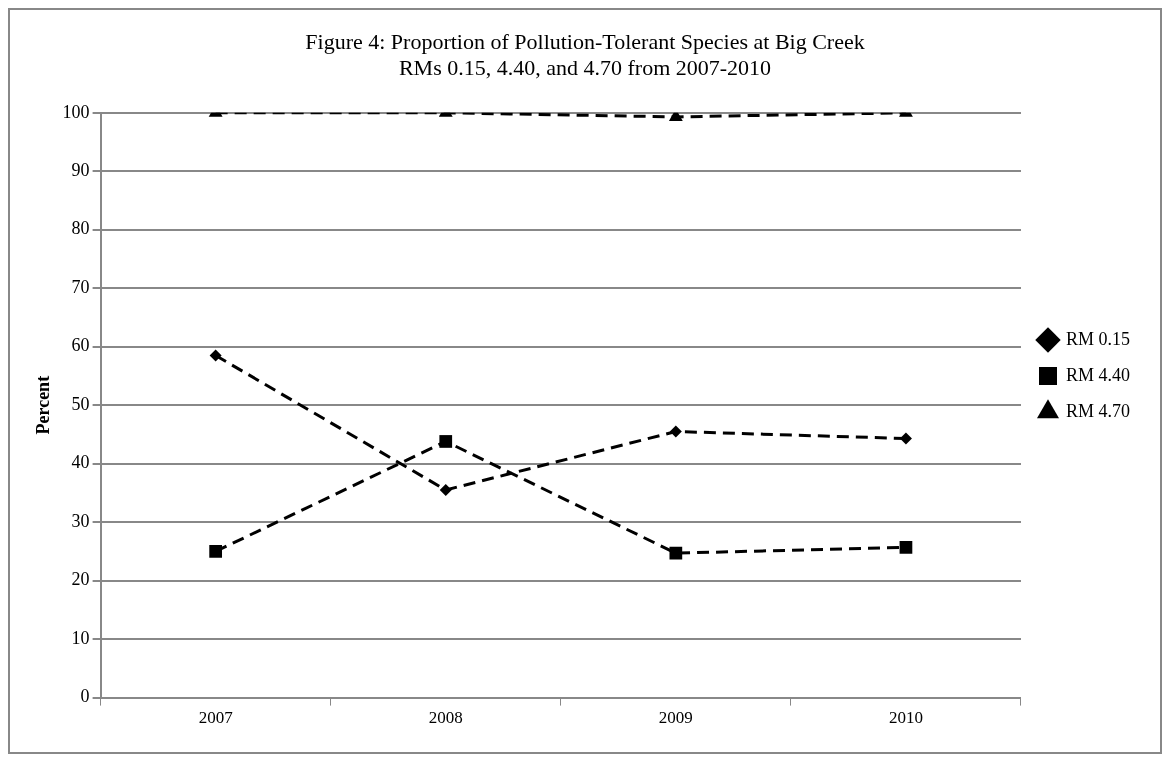 The image size is (1174, 766). I want to click on legend-label: RM 0.15, so click(1097, 338).